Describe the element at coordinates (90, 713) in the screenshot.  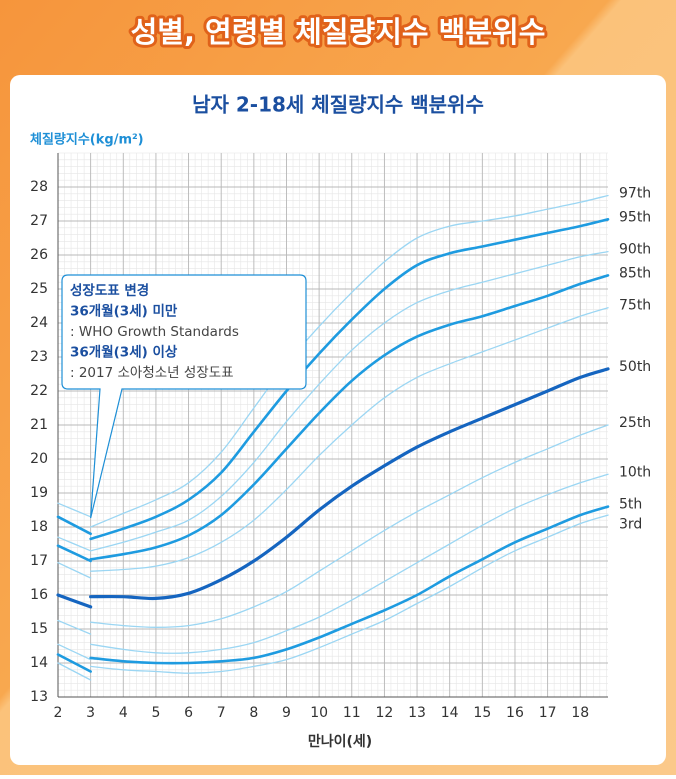
I see `x-tick-label: 3` at that location.